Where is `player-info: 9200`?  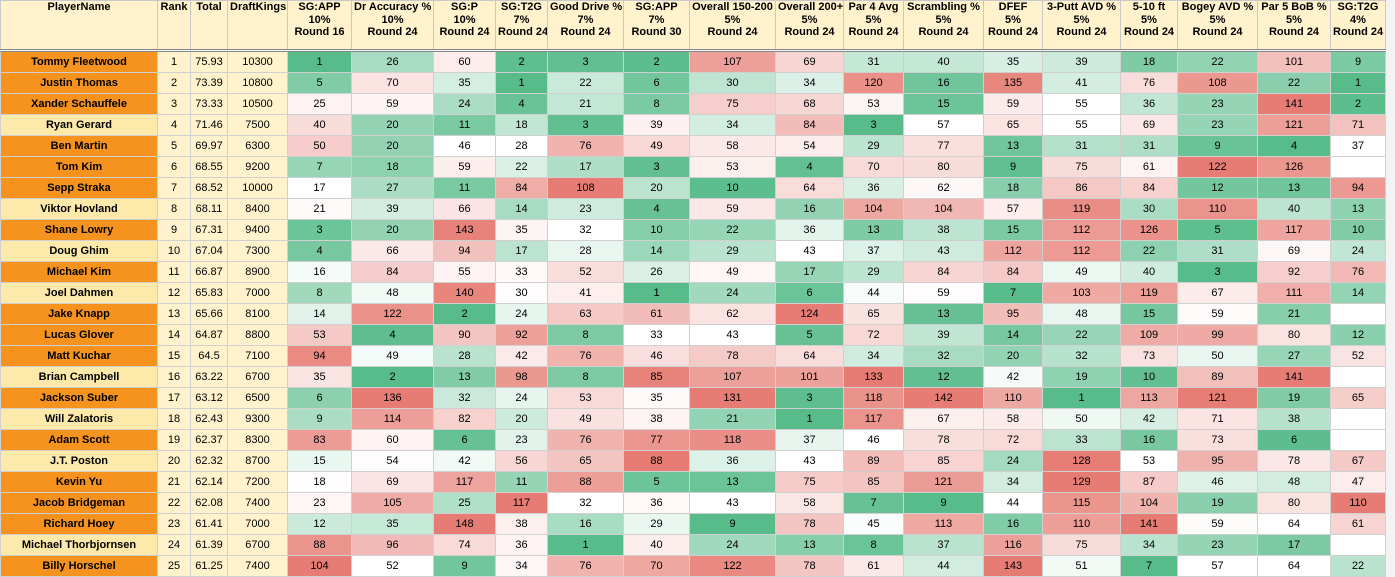 player-info: 9200 is located at coordinates (257, 167).